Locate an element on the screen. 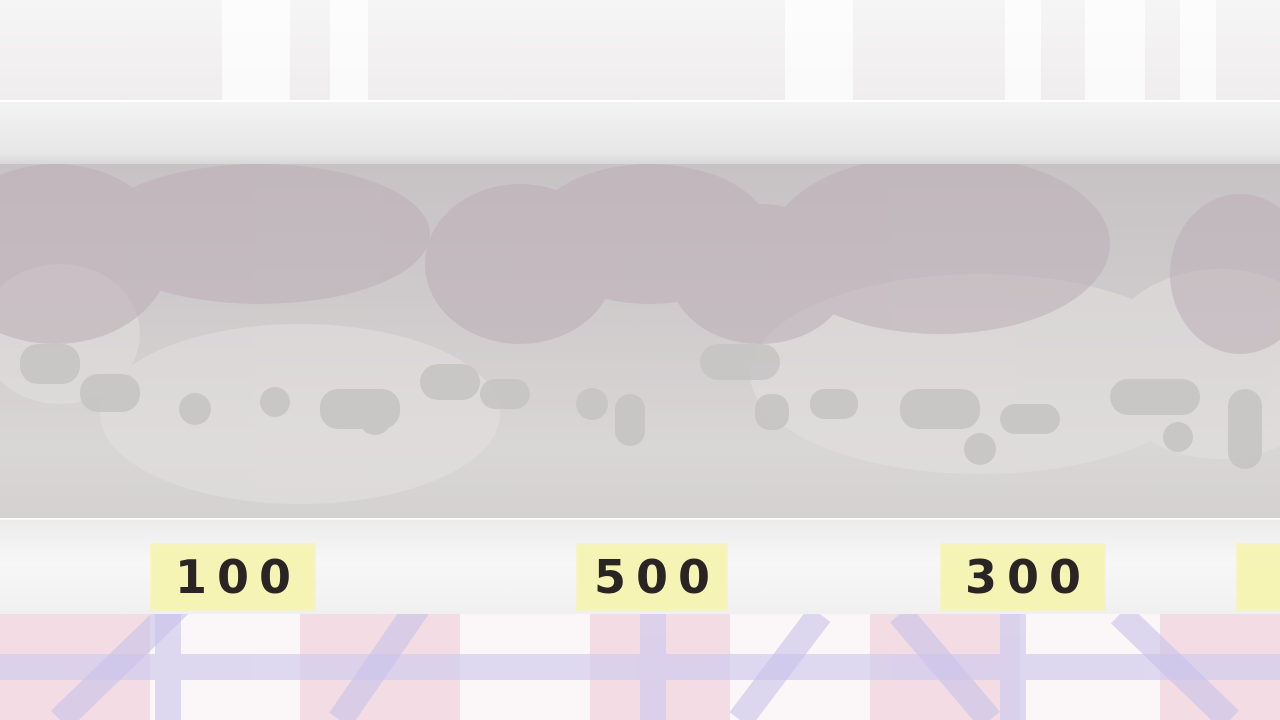 The height and width of the screenshot is (720, 1280). price-tag-2: 500 is located at coordinates (652, 577).